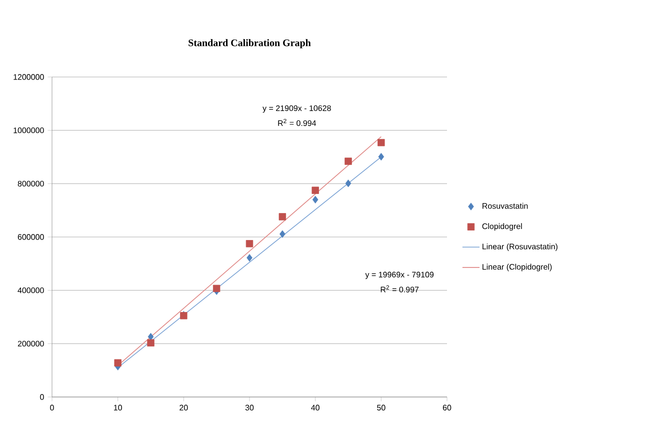 The height and width of the screenshot is (427, 660). What do you see at coordinates (502, 227) in the screenshot?
I see `legend-label: Clopidogrel` at bounding box center [502, 227].